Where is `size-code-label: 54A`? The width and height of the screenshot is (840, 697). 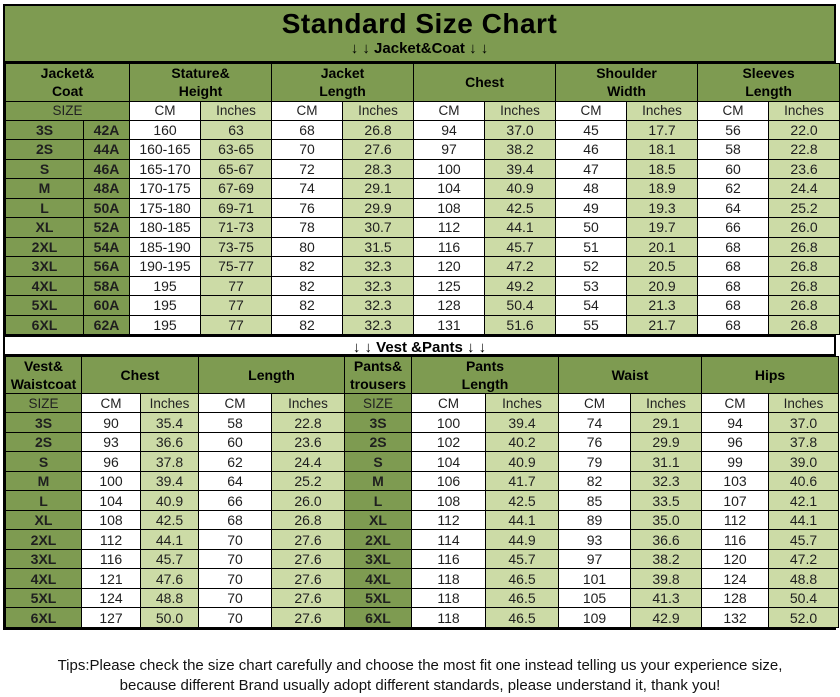
size-code-label: 54A is located at coordinates (106, 247).